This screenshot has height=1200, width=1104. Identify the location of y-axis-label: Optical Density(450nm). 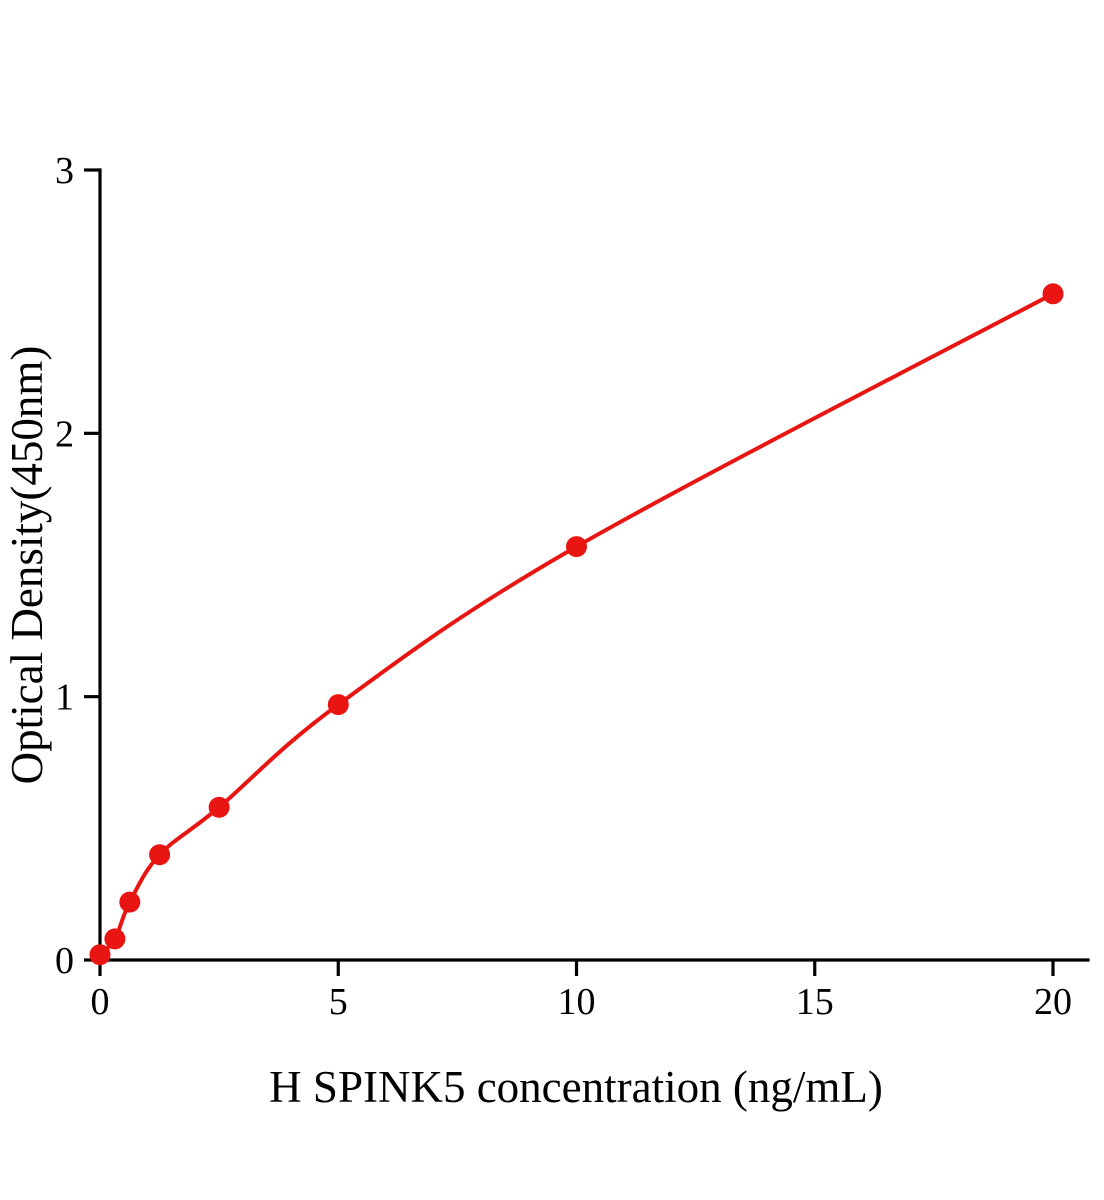
(27, 565).